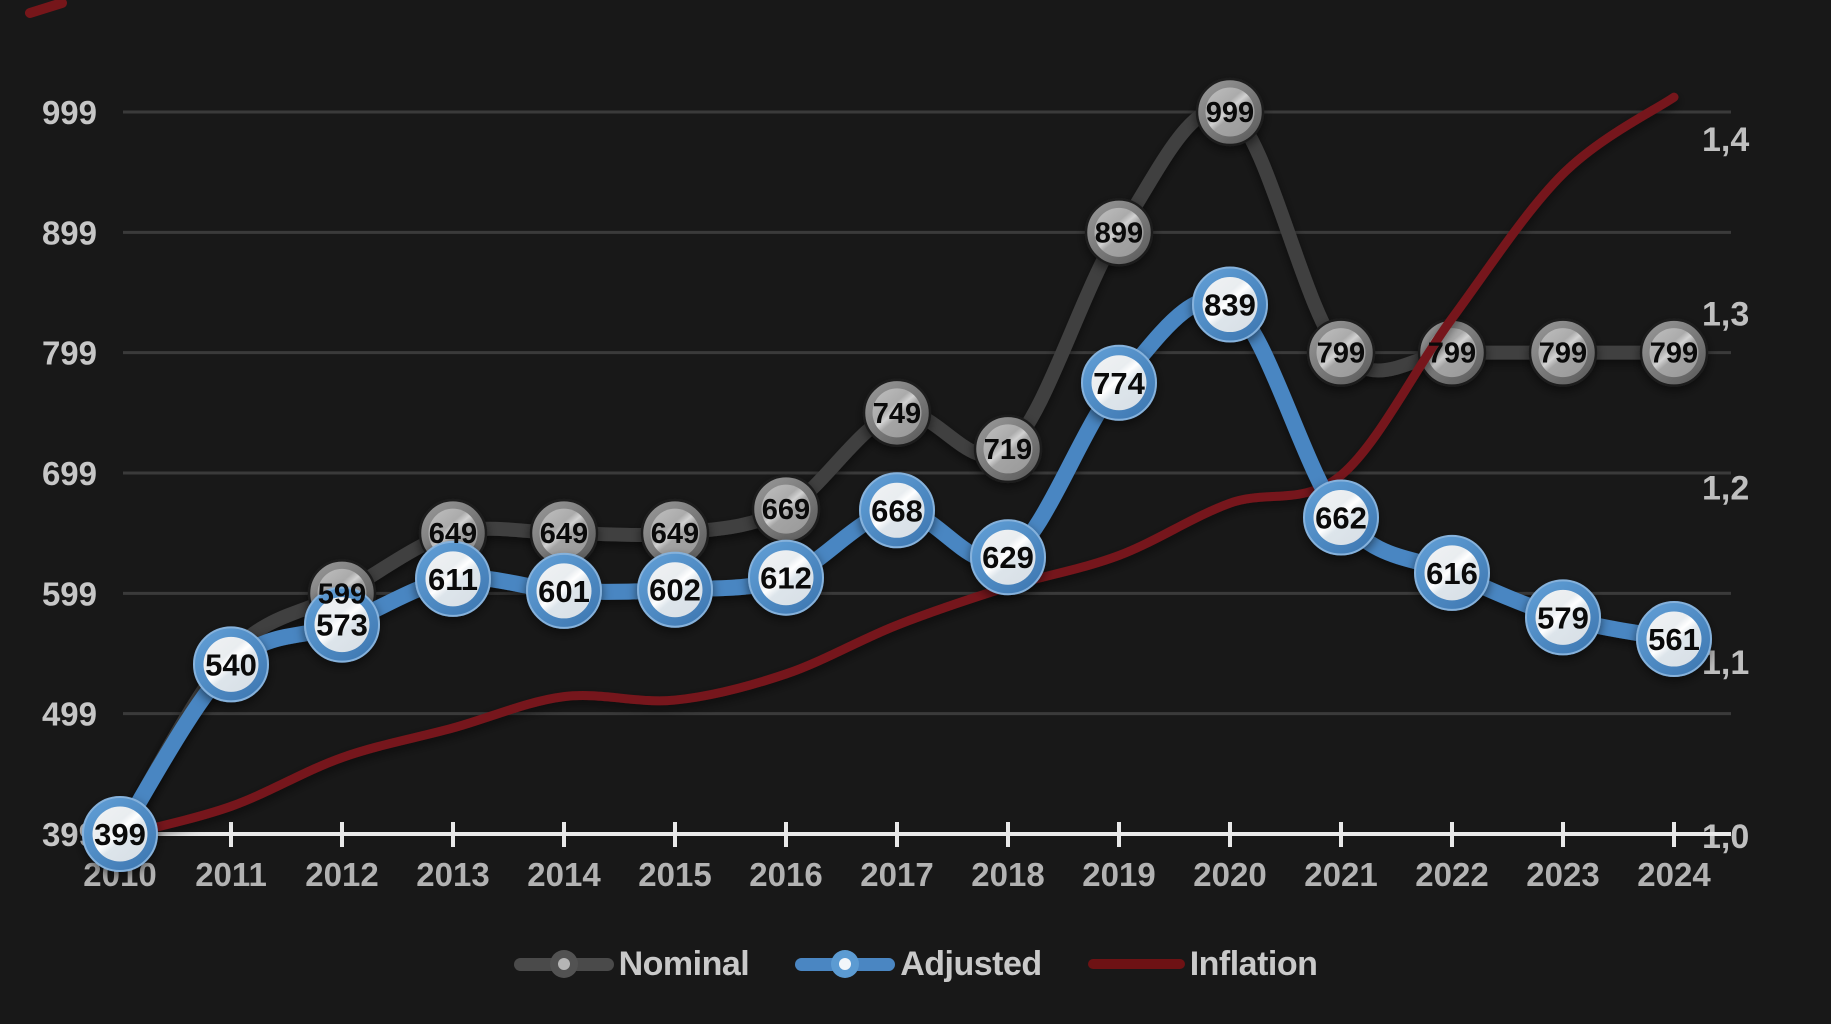  I want to click on legend-label-inflation: Inflation, so click(1253, 963).